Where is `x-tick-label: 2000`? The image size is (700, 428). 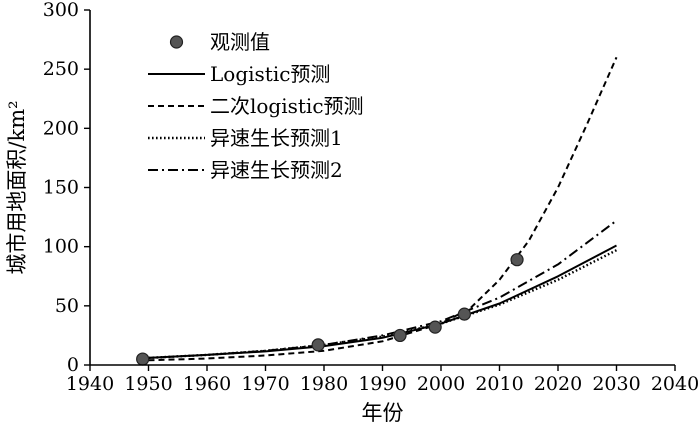
x-tick-label: 2000 is located at coordinates (441, 384).